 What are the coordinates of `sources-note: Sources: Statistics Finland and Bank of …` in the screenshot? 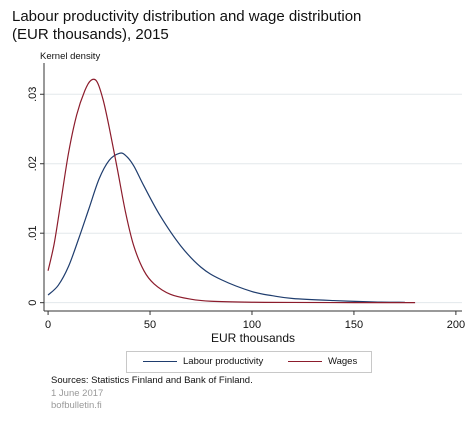 It's located at (152, 380).